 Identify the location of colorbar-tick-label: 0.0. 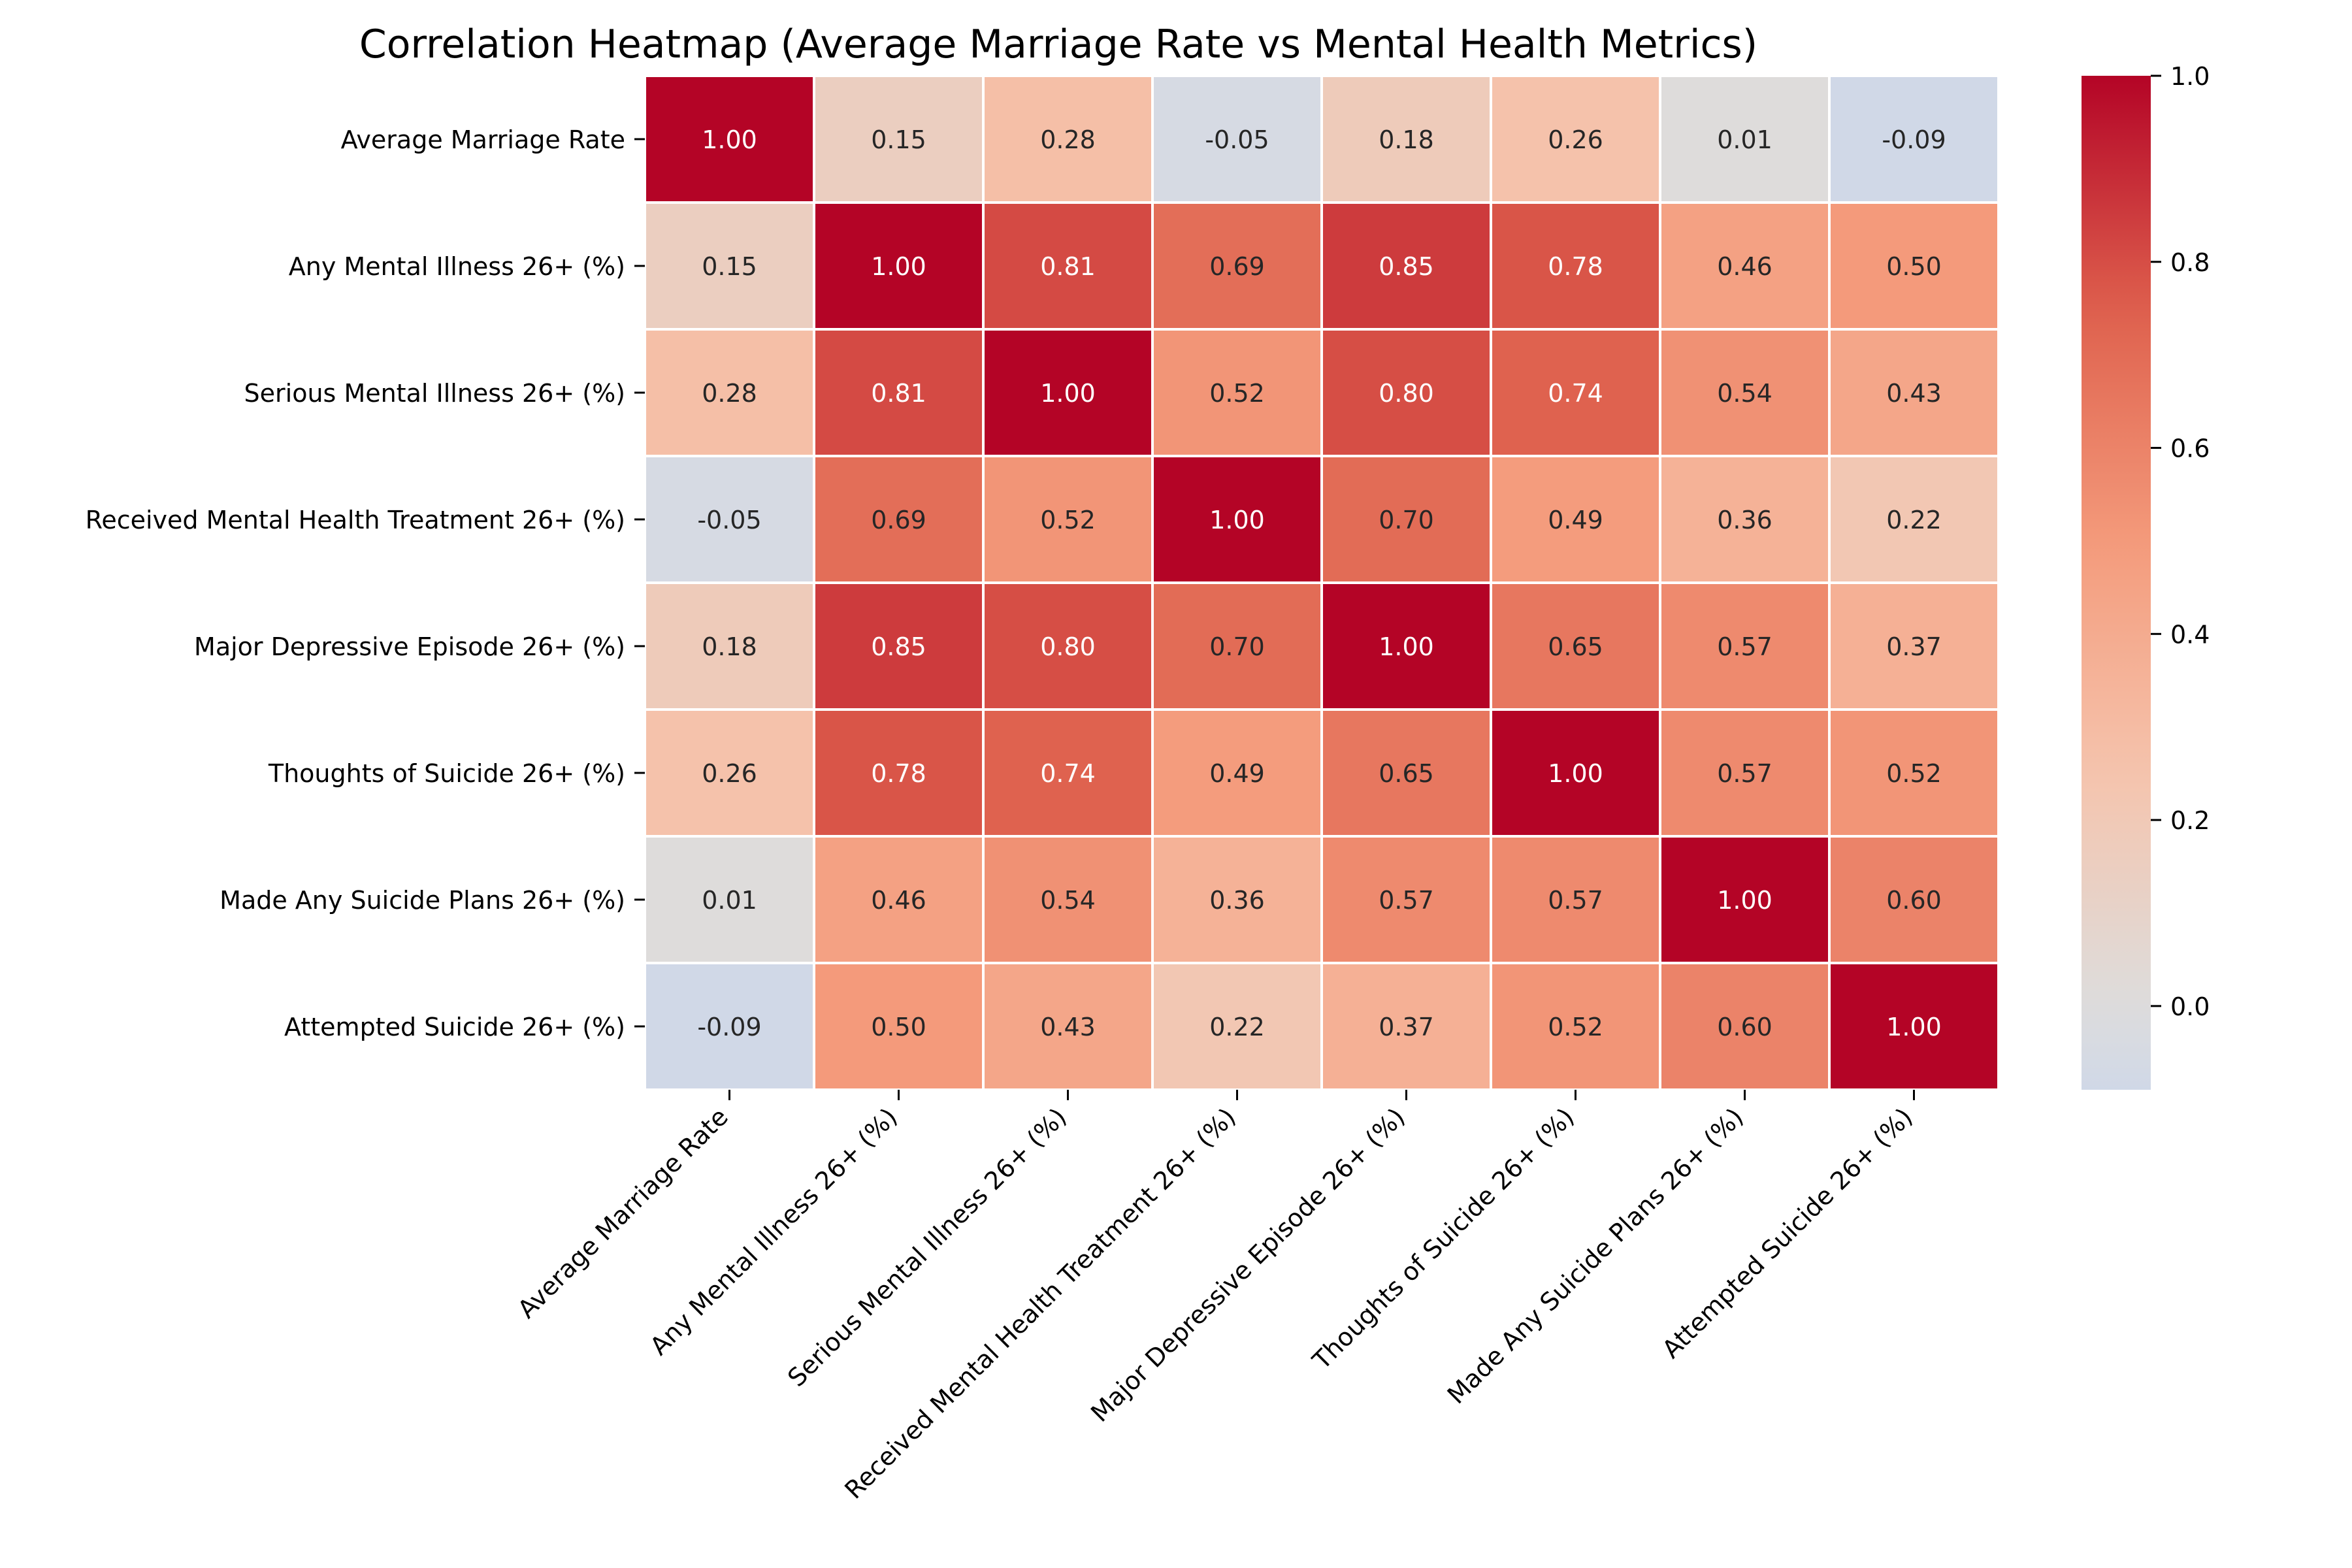
(2190, 1006).